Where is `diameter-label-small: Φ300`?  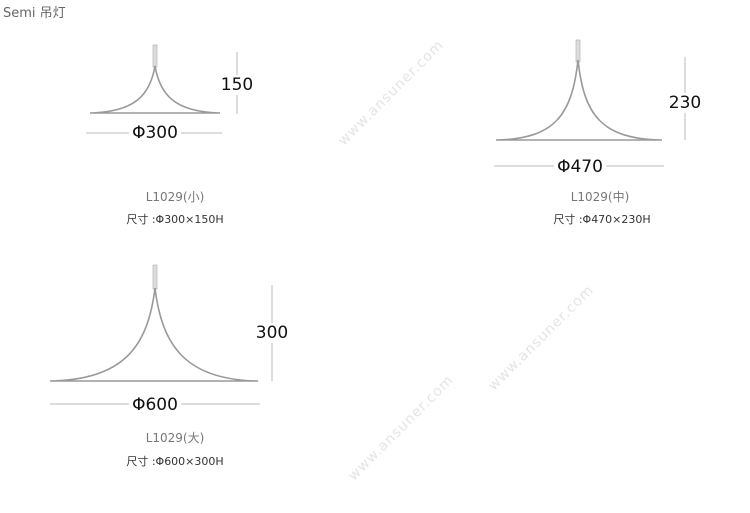
diameter-label-small: Φ300 is located at coordinates (155, 133).